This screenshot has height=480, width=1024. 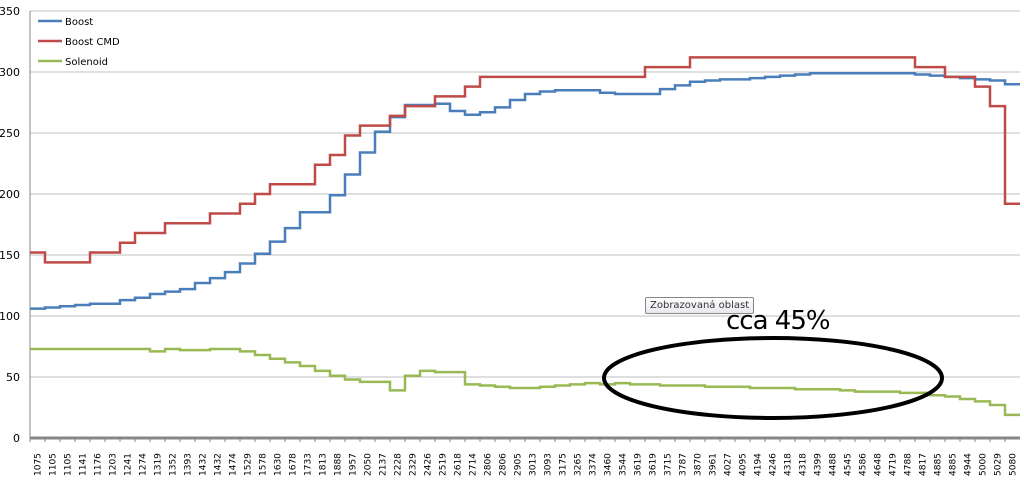 What do you see at coordinates (624, 464) in the screenshot?
I see `x-tick-label: 3544` at bounding box center [624, 464].